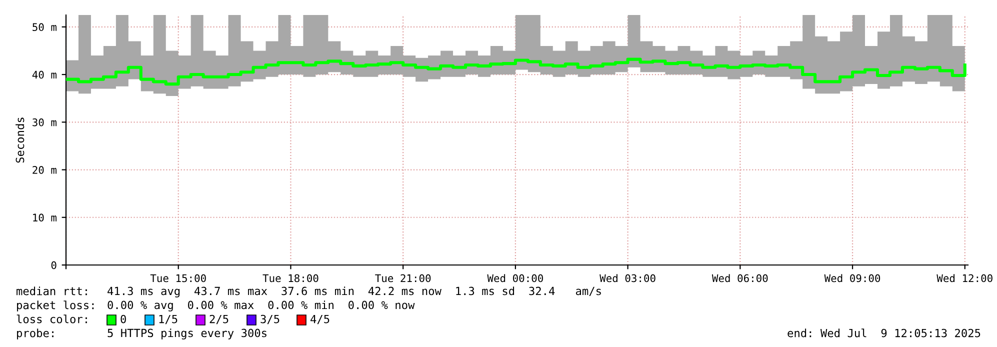 The image size is (997, 347). I want to click on y-axis-title: Seconds, so click(20, 140).